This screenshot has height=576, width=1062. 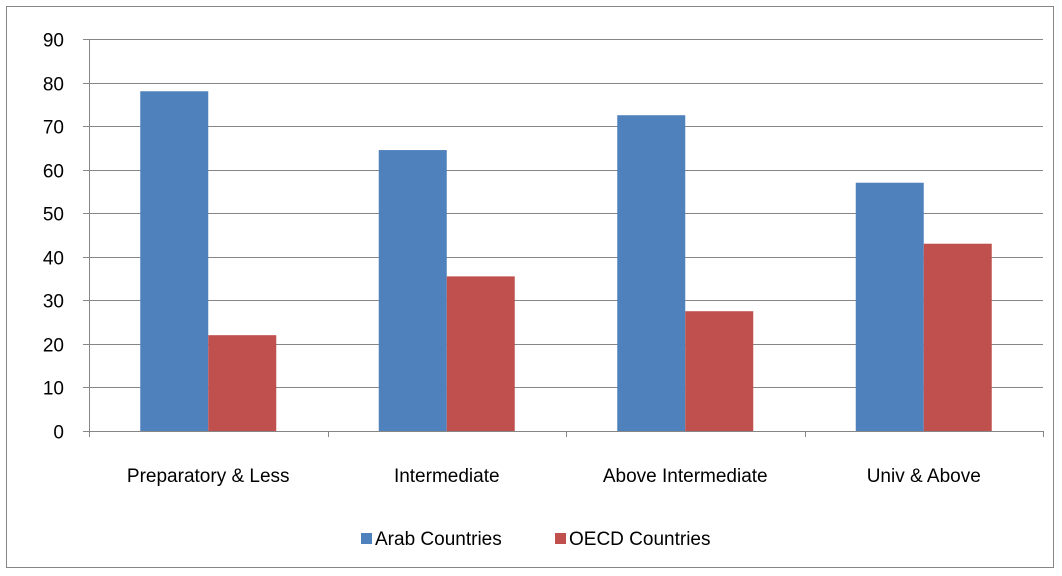 What do you see at coordinates (53, 346) in the screenshot?
I see `y-tick-label: 20` at bounding box center [53, 346].